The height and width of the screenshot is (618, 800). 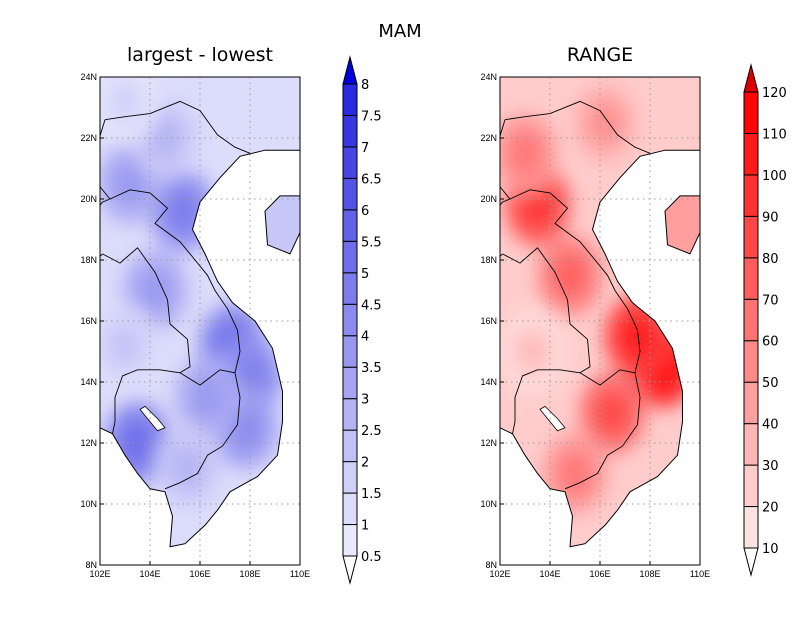 What do you see at coordinates (770, 217) in the screenshot?
I see `colorbar-label: 90` at bounding box center [770, 217].